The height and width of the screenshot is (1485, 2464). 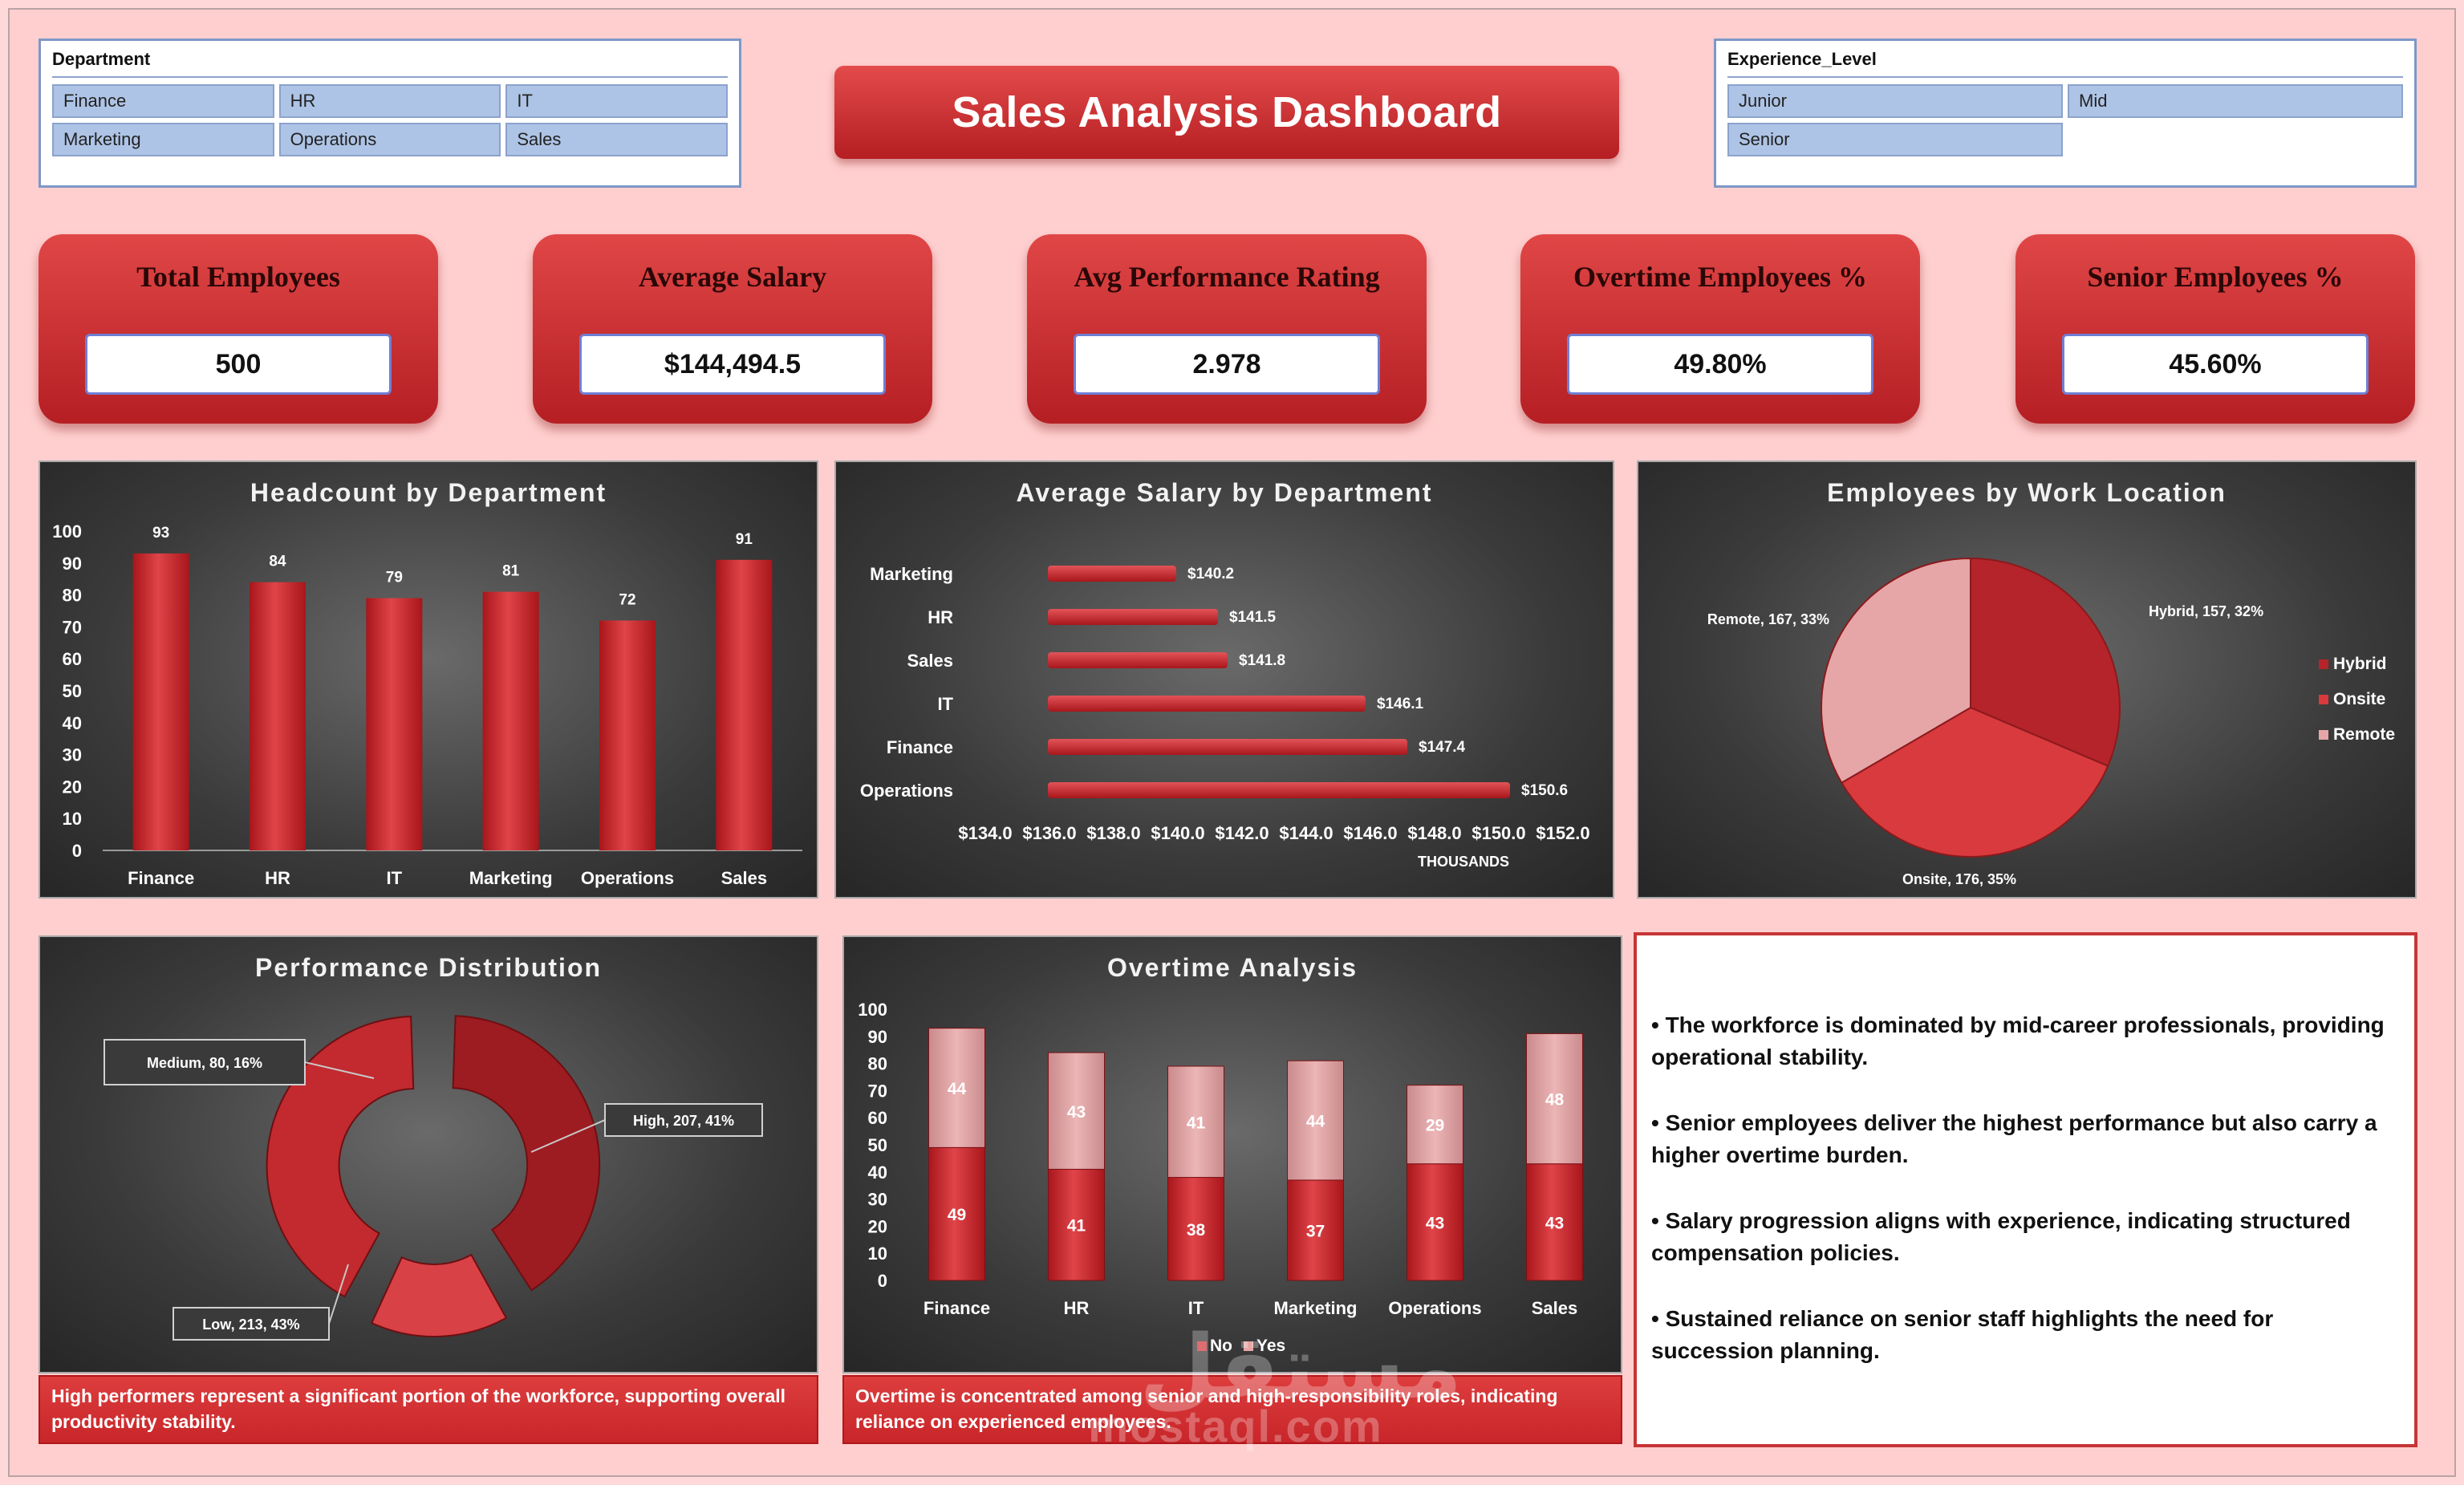 I want to click on data-label: Remote, 167, 33%, so click(x=1768, y=619).